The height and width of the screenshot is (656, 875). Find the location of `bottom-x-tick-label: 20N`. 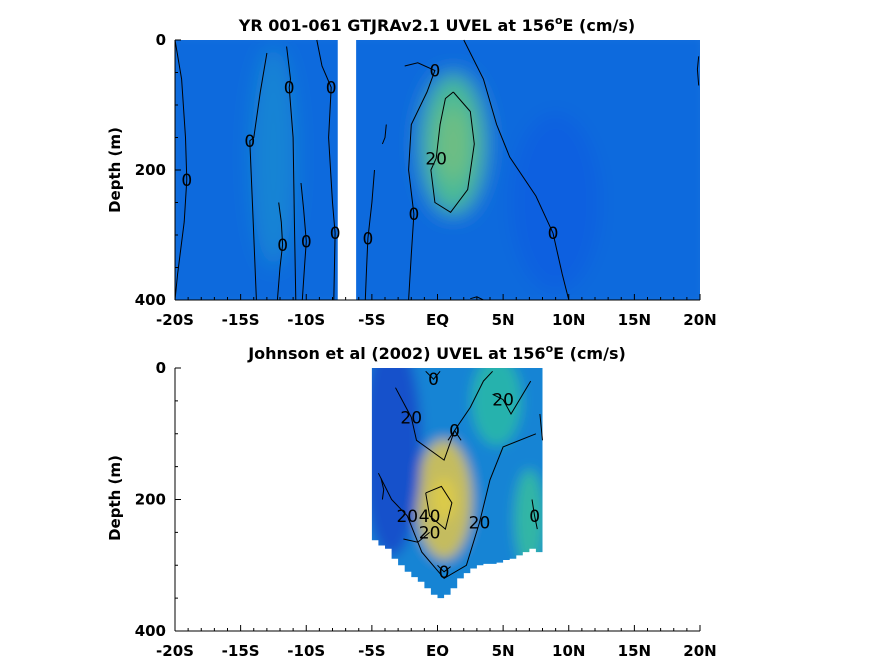

bottom-x-tick-label: 20N is located at coordinates (699, 649).